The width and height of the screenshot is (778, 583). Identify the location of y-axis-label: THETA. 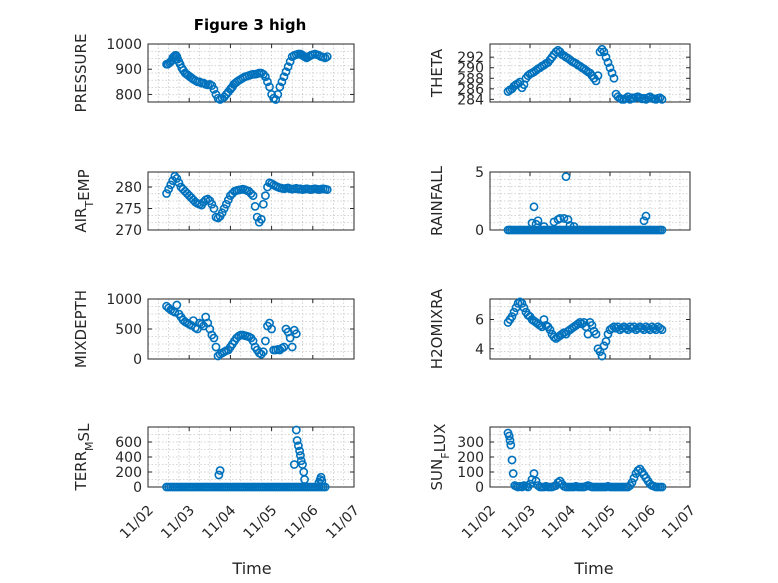
(437, 73).